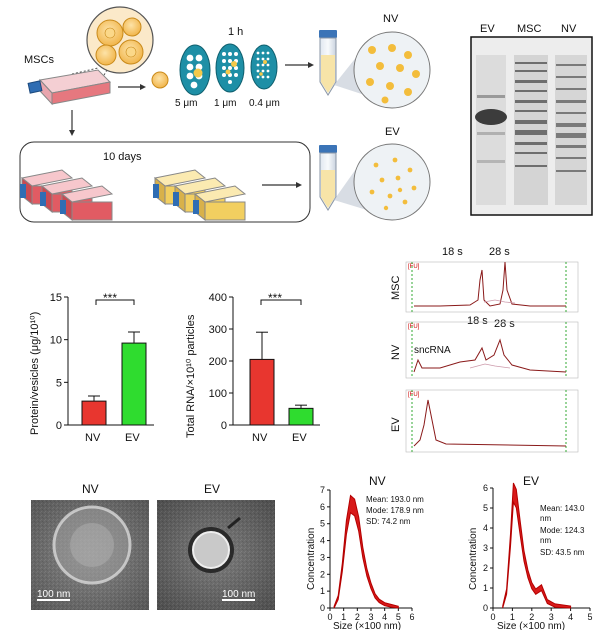 Image resolution: width=600 pixels, height=630 pixels. What do you see at coordinates (396, 424) in the screenshot?
I see `panel-label-ev: EV` at bounding box center [396, 424].